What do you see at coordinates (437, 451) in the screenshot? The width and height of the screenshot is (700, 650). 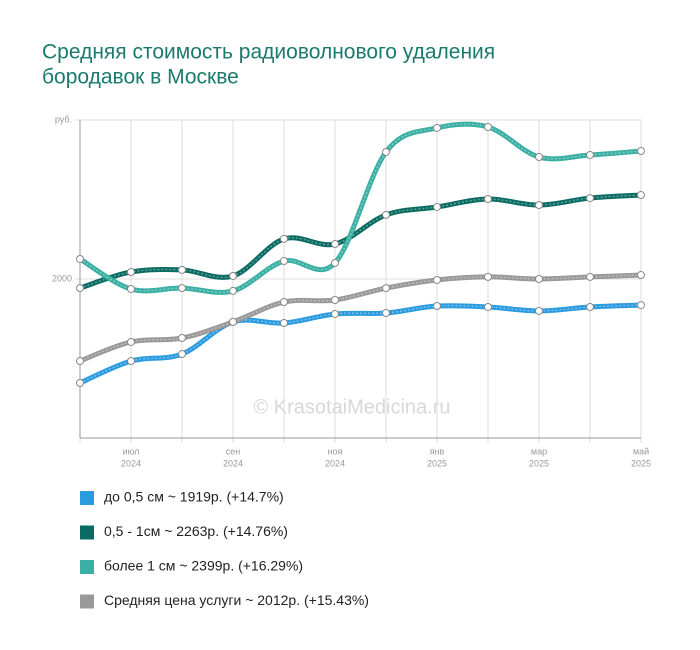 I see `x-tick-label: янв` at bounding box center [437, 451].